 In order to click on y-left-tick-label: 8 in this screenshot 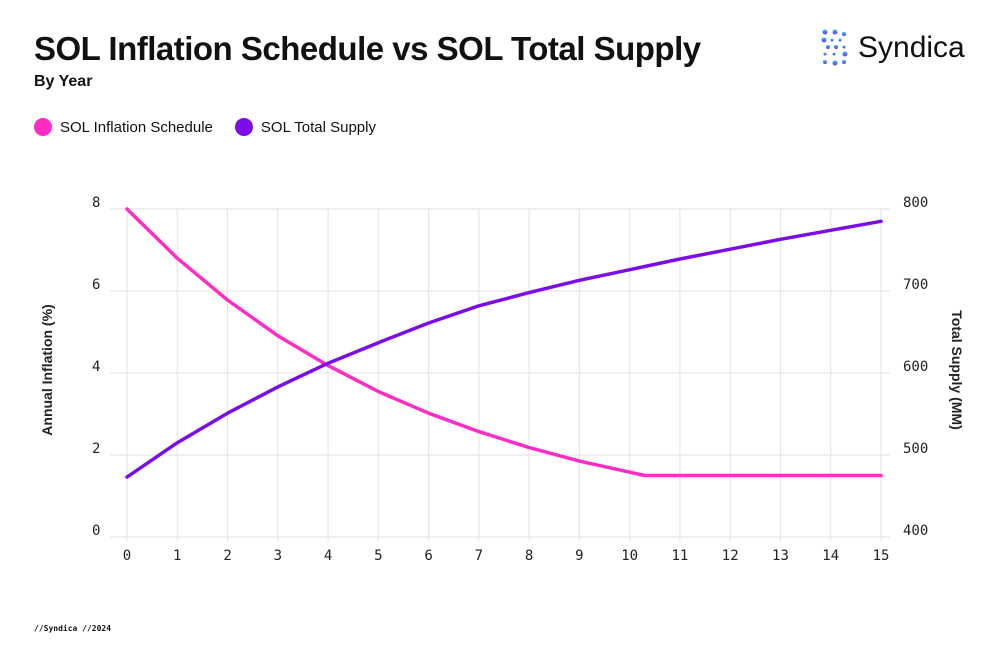, I will do `click(96, 203)`.